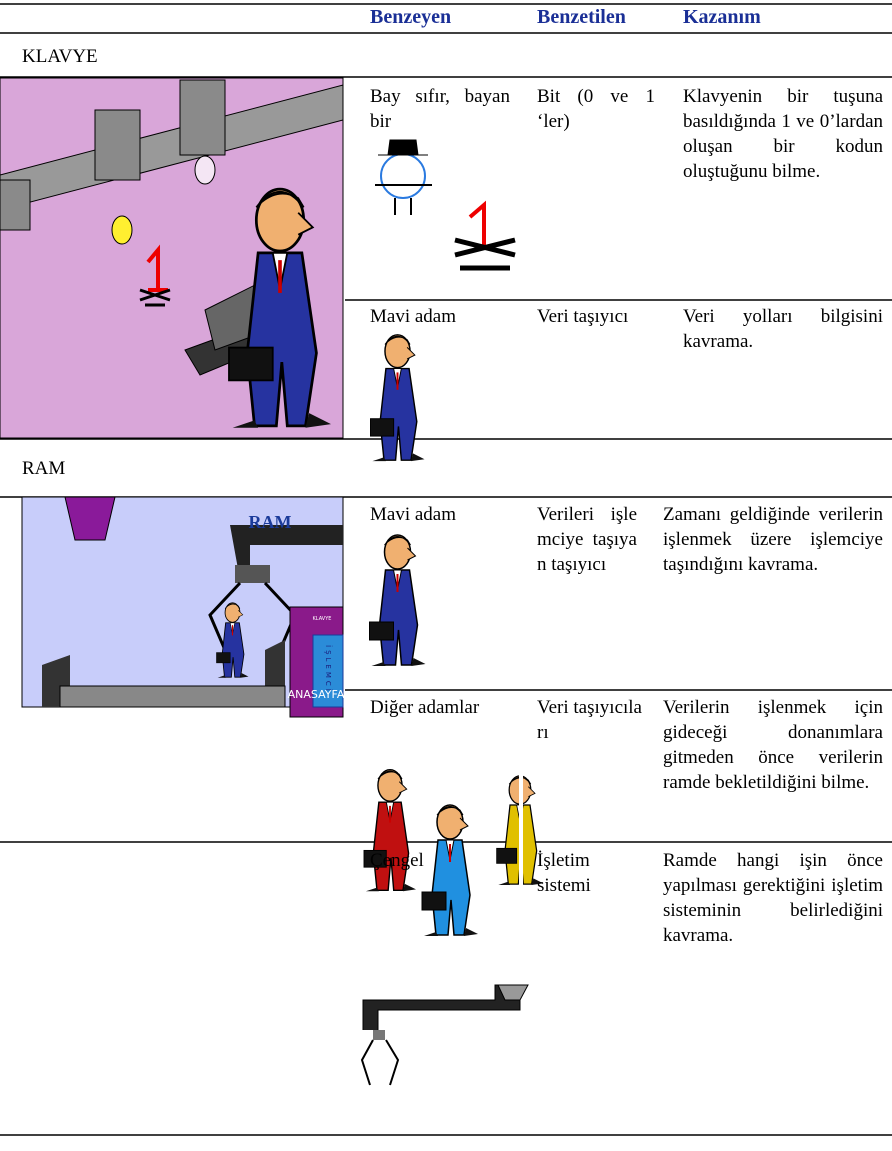 The height and width of the screenshot is (1151, 892). What do you see at coordinates (328, 669) in the screenshot?
I see `image-label: İŞLEMCİ` at bounding box center [328, 669].